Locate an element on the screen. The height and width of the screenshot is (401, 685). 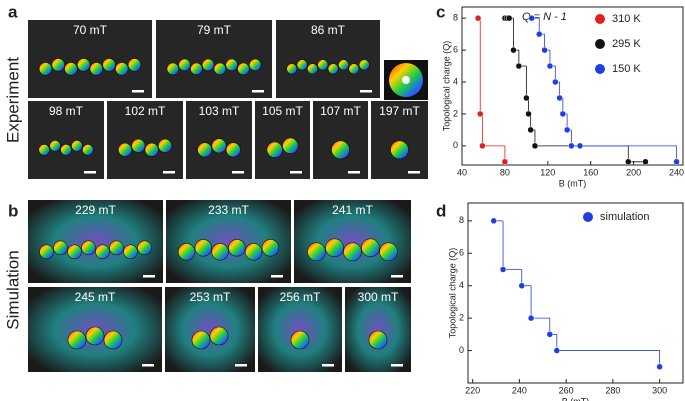
image-label: 233 mT is located at coordinates (228, 210).